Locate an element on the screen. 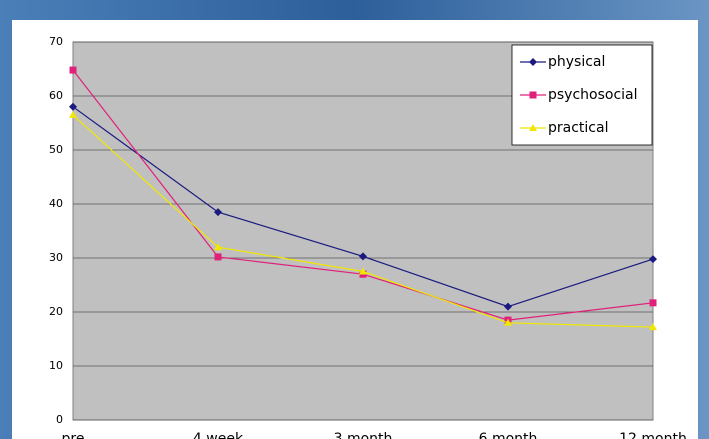 Image resolution: width=709 pixels, height=439 pixels. y-tick-label: 0 is located at coordinates (59, 419).